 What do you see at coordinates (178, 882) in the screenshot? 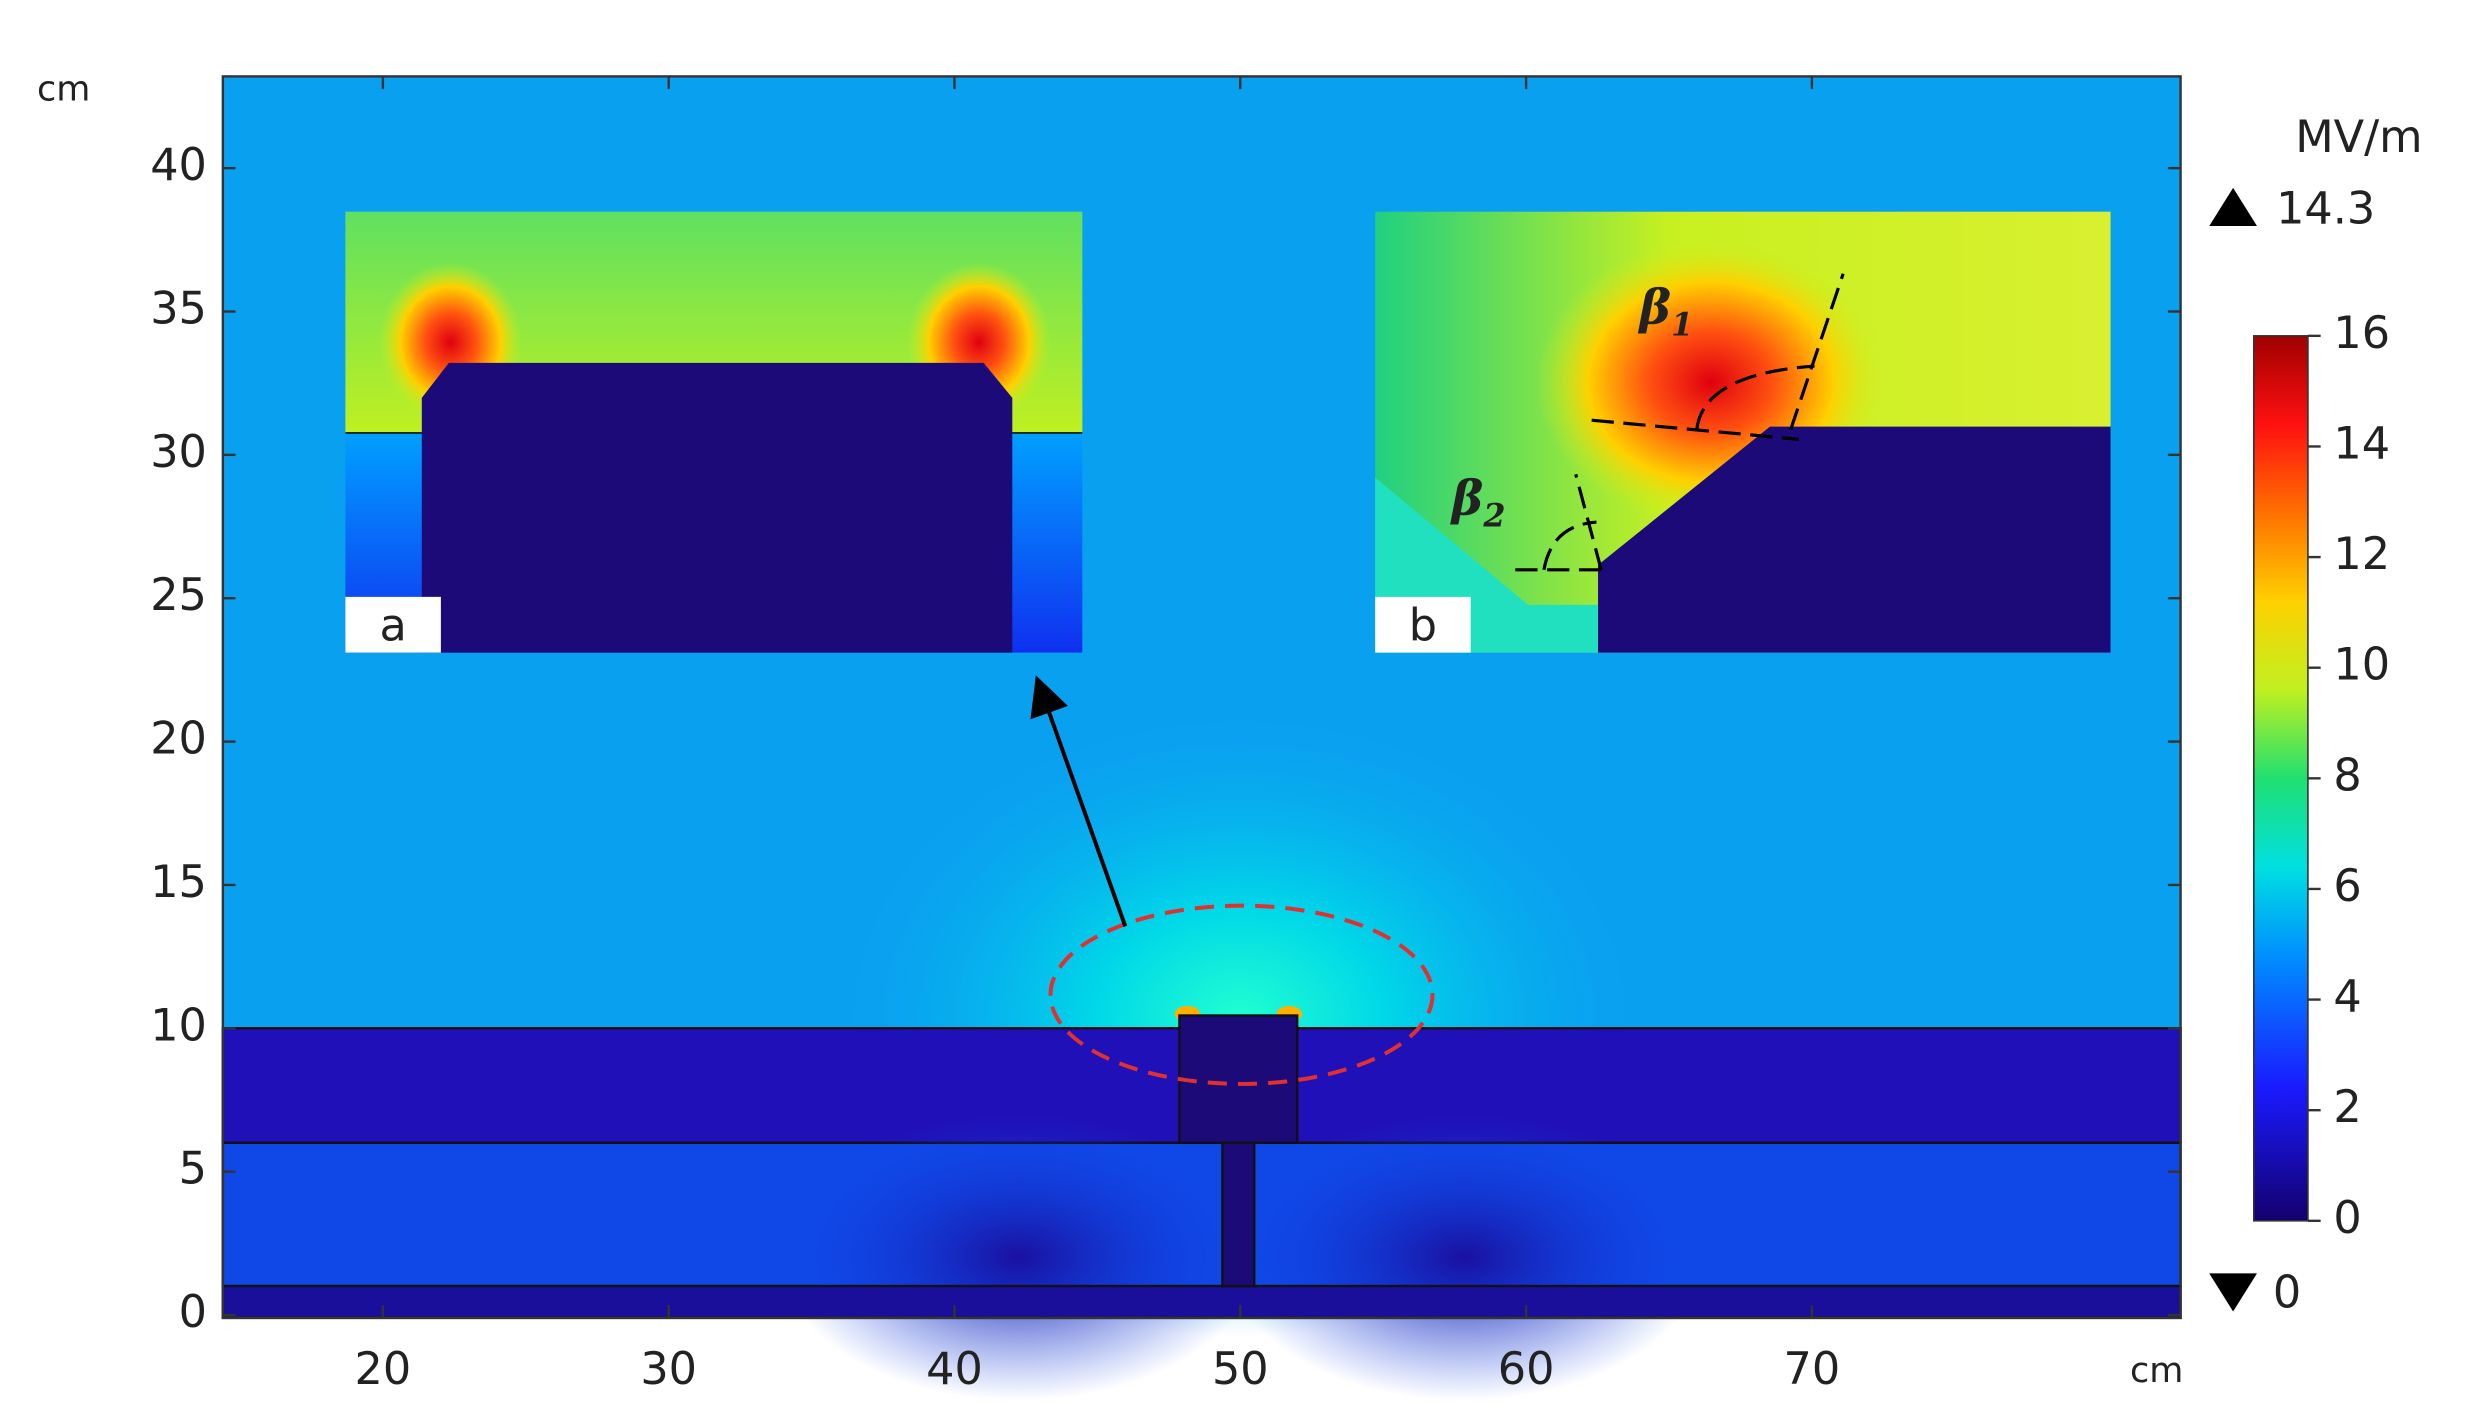
I see `y-tick-label: 15` at bounding box center [178, 882].